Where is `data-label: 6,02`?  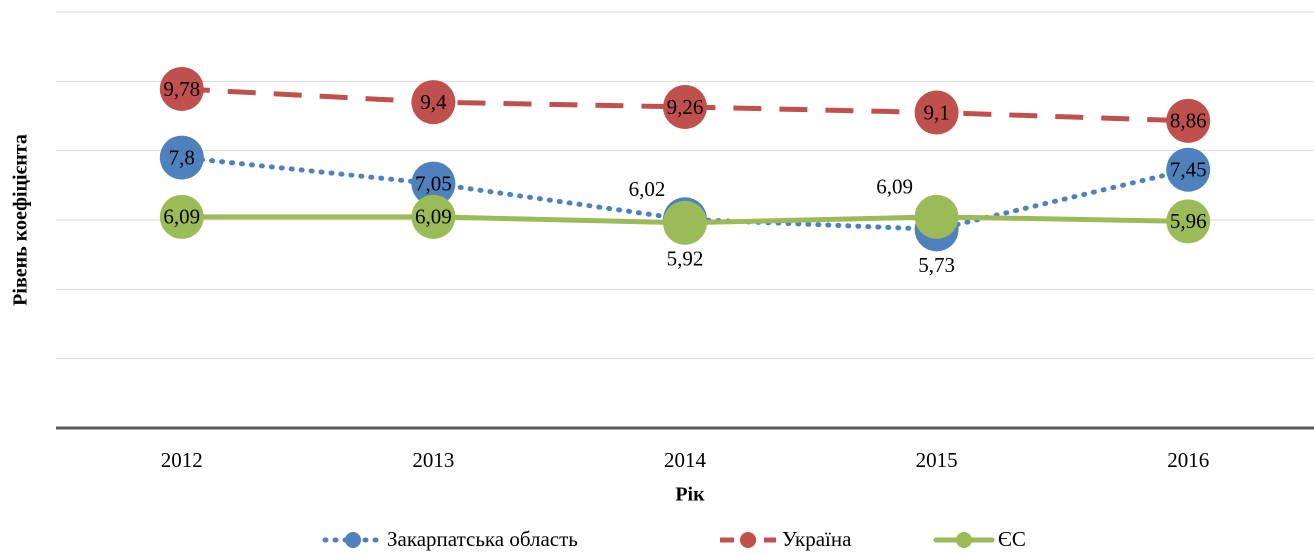 data-label: 6,02 is located at coordinates (647, 189).